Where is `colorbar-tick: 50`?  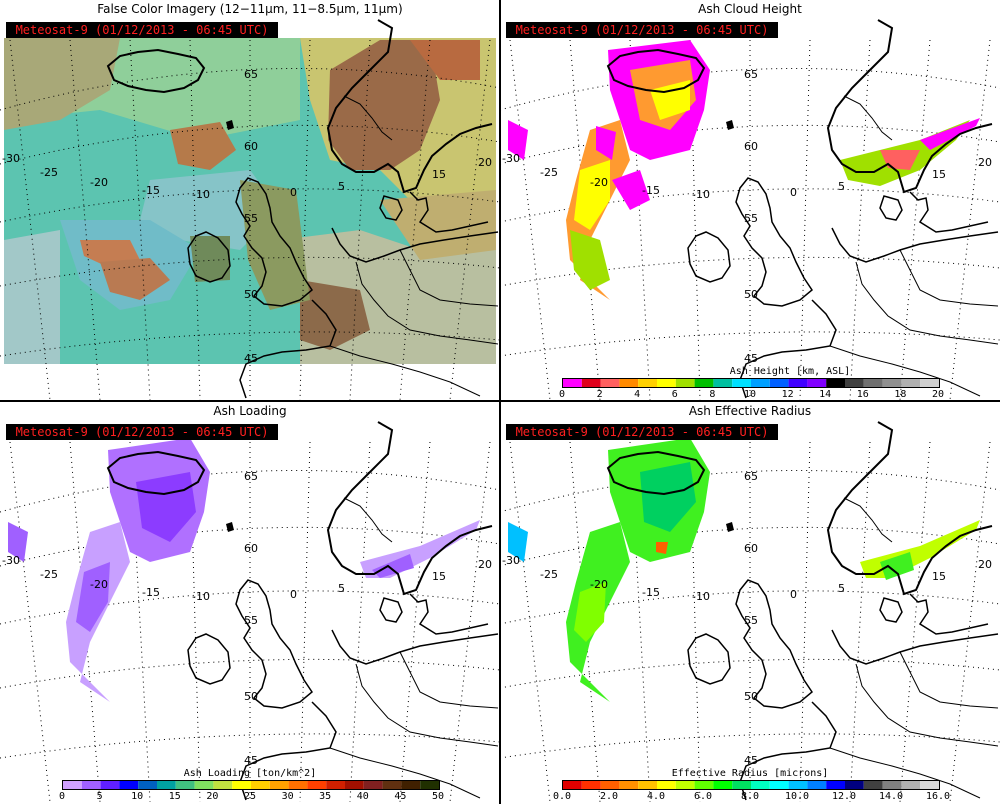
colorbar-tick: 50 is located at coordinates (438, 796).